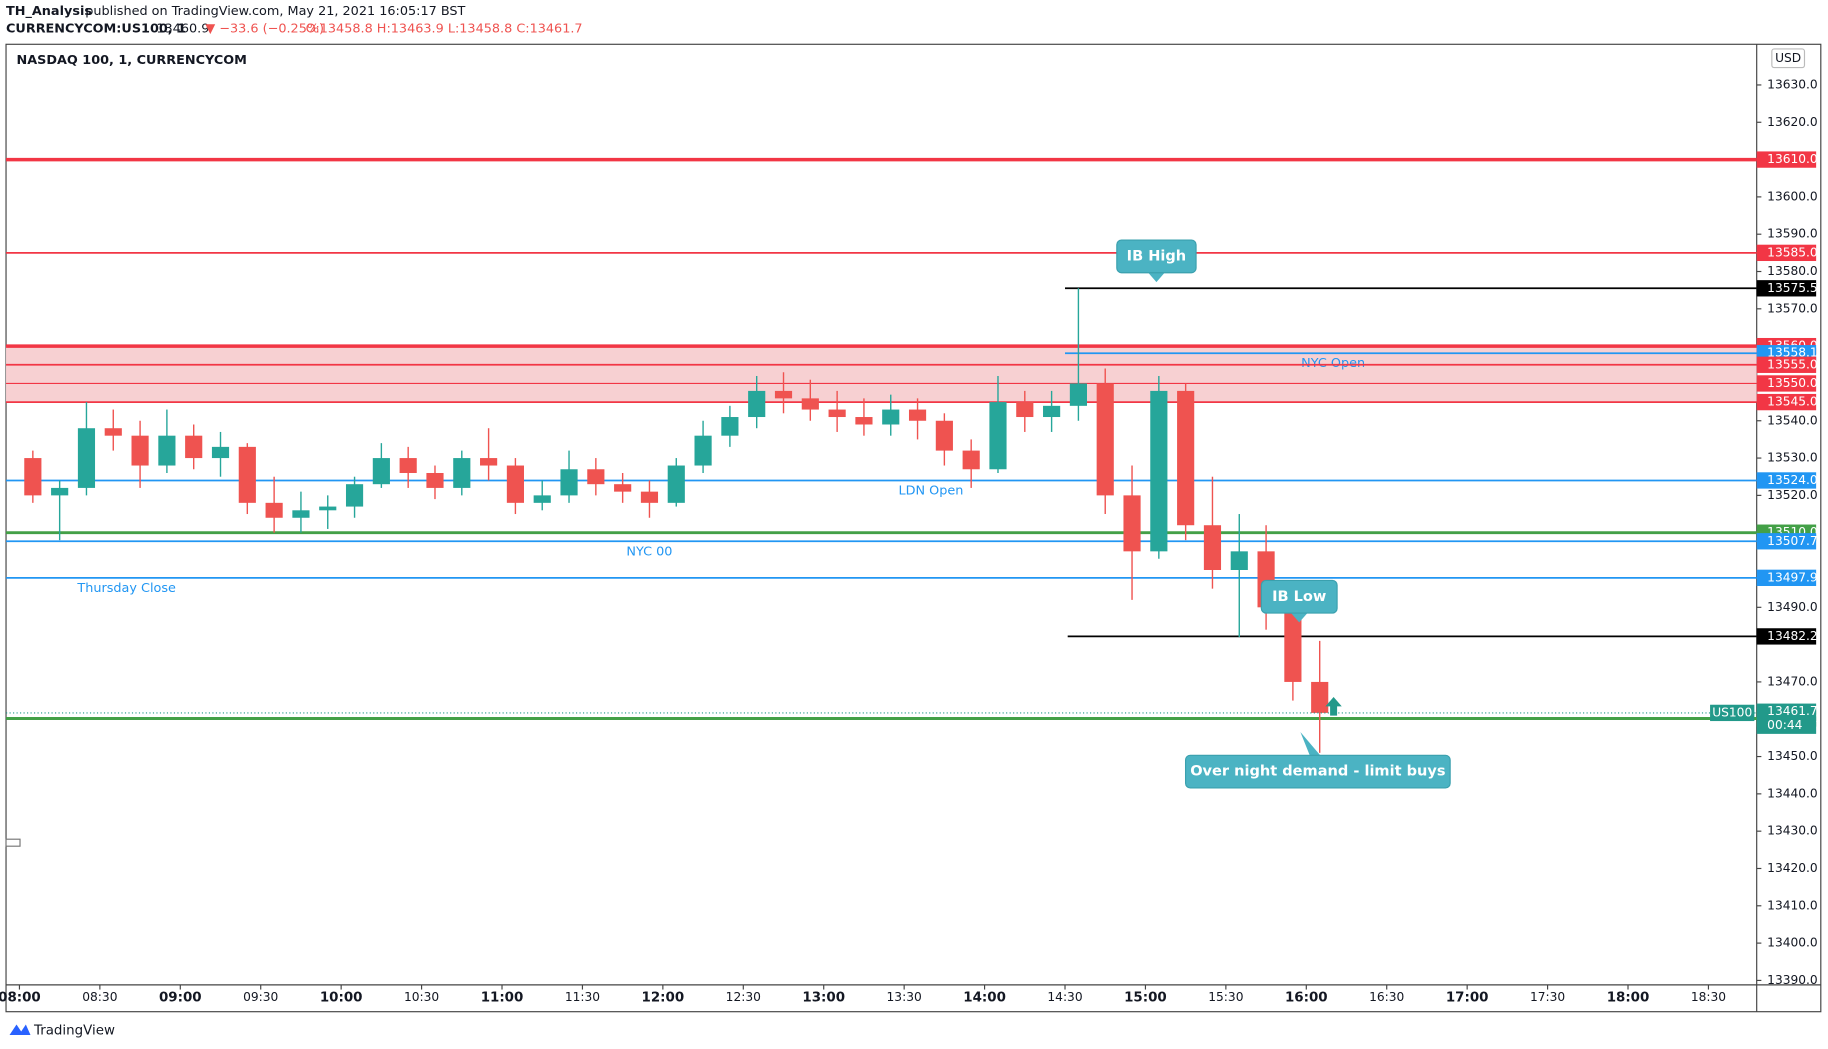 This screenshot has height=1049, width=1828. Describe the element at coordinates (1792, 711) in the screenshot. I see `last-price-label: 13461.7` at that location.